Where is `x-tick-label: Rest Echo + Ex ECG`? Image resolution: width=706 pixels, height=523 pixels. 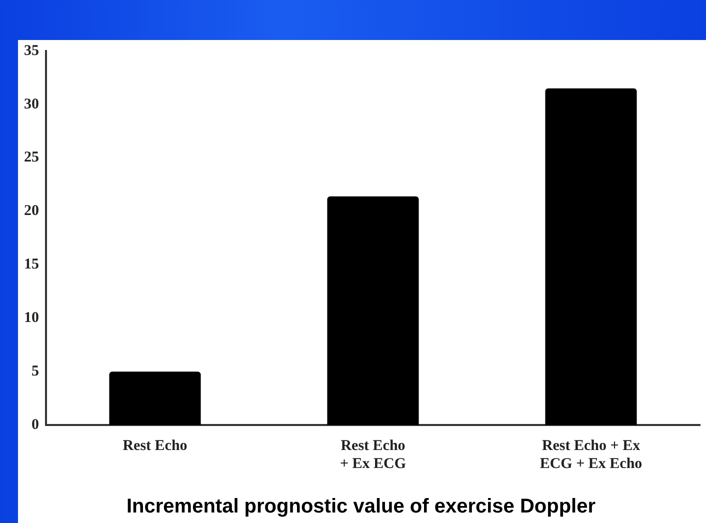
x-tick-label: Rest Echo + Ex ECG is located at coordinates (373, 455).